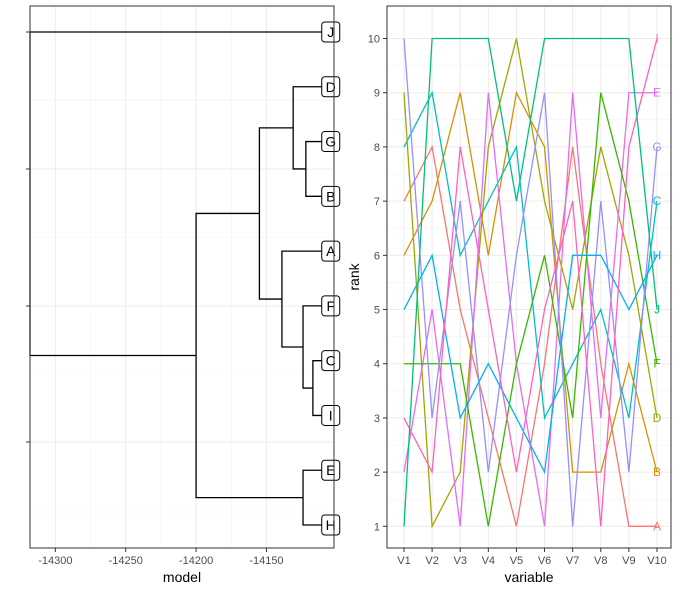 The image size is (681, 590). What do you see at coordinates (377, 283) in the screenshot?
I see `line-plot-y-ticks: 1 2 3 4 5 6 7 8 9 10` at bounding box center [377, 283].